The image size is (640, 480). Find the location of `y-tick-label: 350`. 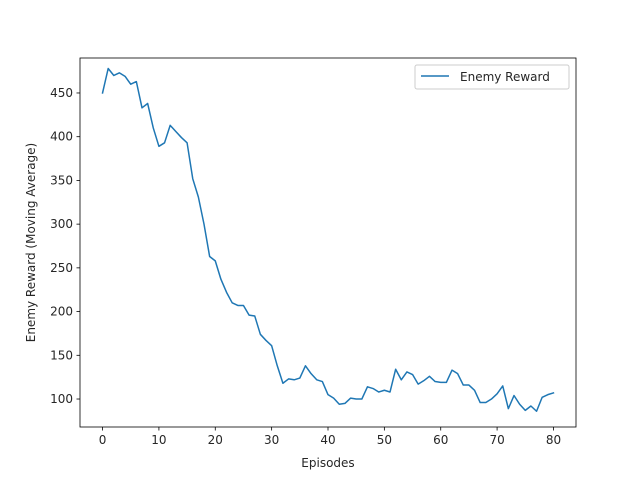

y-tick-label: 350 is located at coordinates (61, 180).